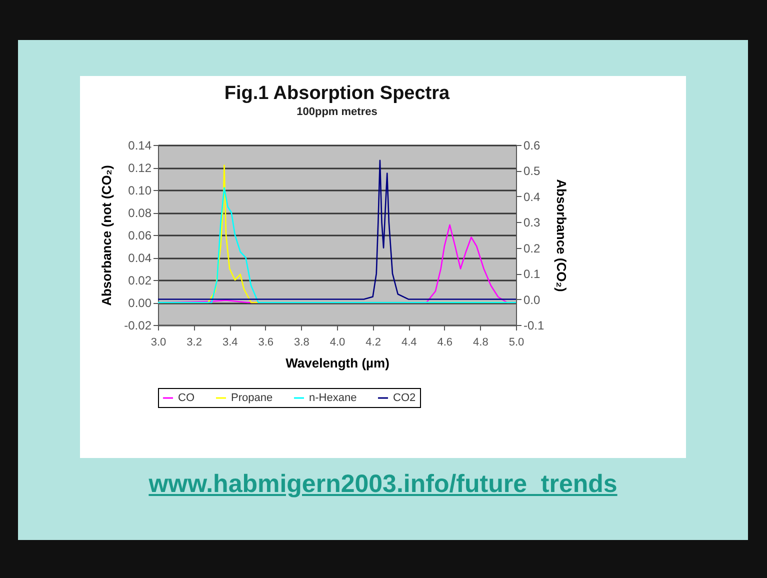 Image resolution: width=767 pixels, height=578 pixels. Describe the element at coordinates (532, 171) in the screenshot. I see `y2-tick-label: 0.5` at that location.